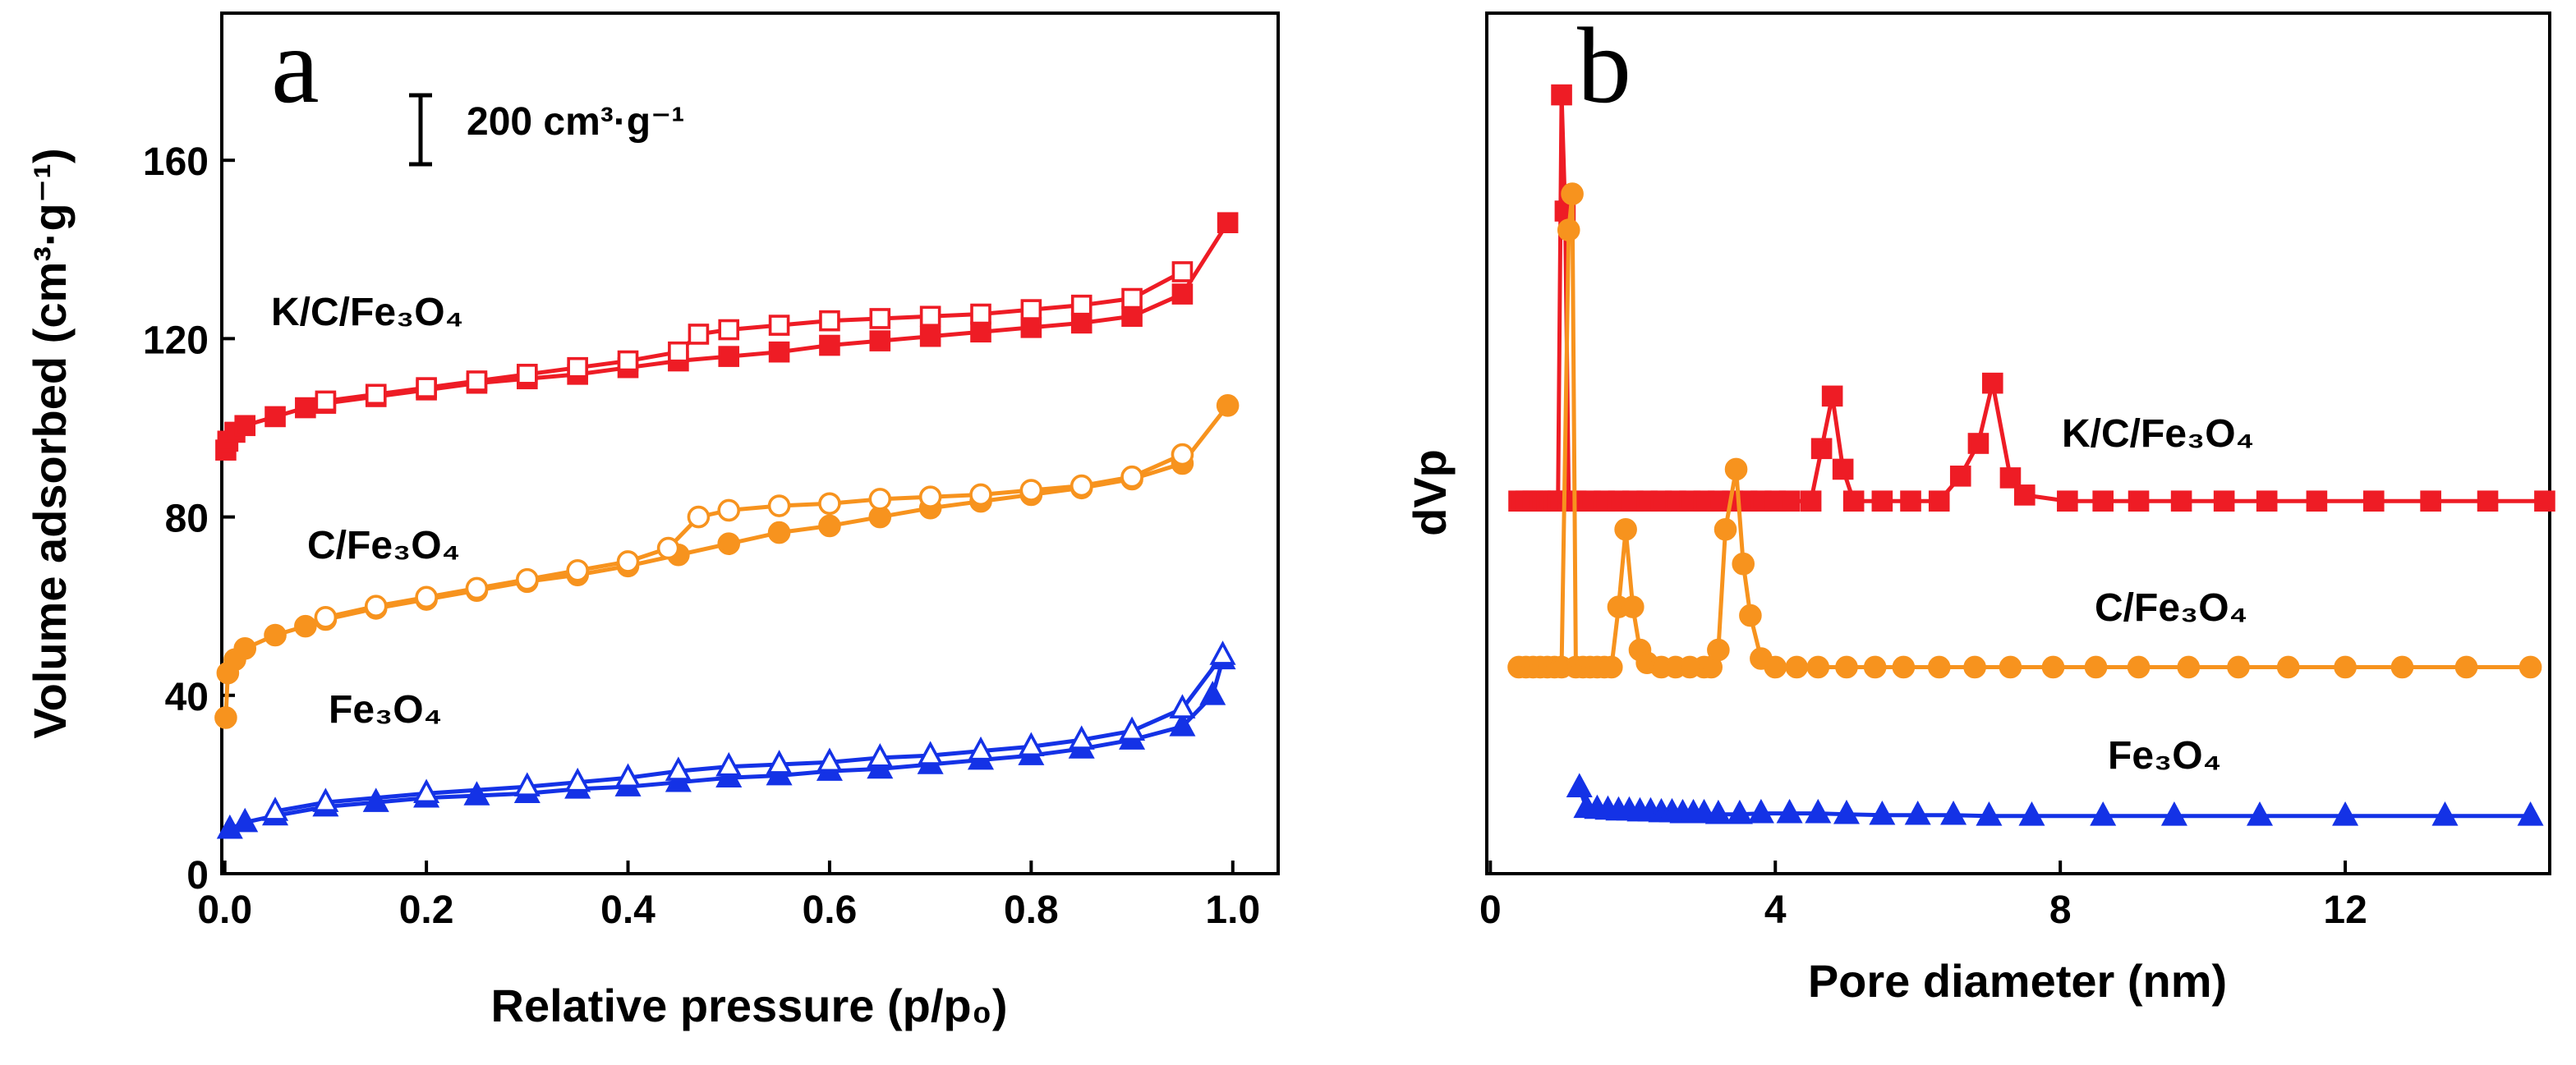 Image resolution: width=2576 pixels, height=1065 pixels. Describe the element at coordinates (1490, 910) in the screenshot. I see `x-tick-label: 0` at that location.